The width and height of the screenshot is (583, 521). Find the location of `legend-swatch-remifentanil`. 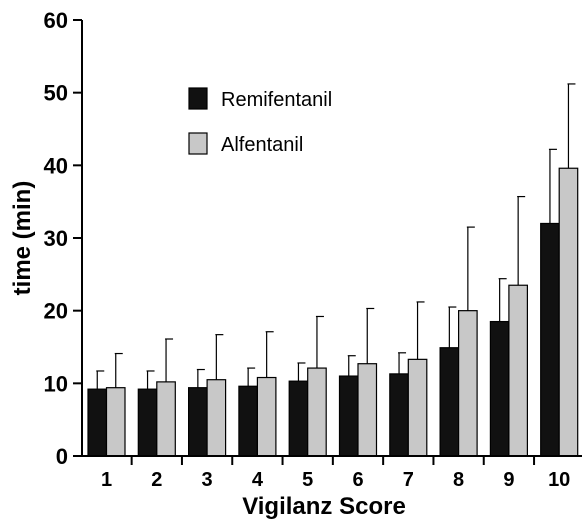

legend-swatch-remifentanil is located at coordinates (198, 98).